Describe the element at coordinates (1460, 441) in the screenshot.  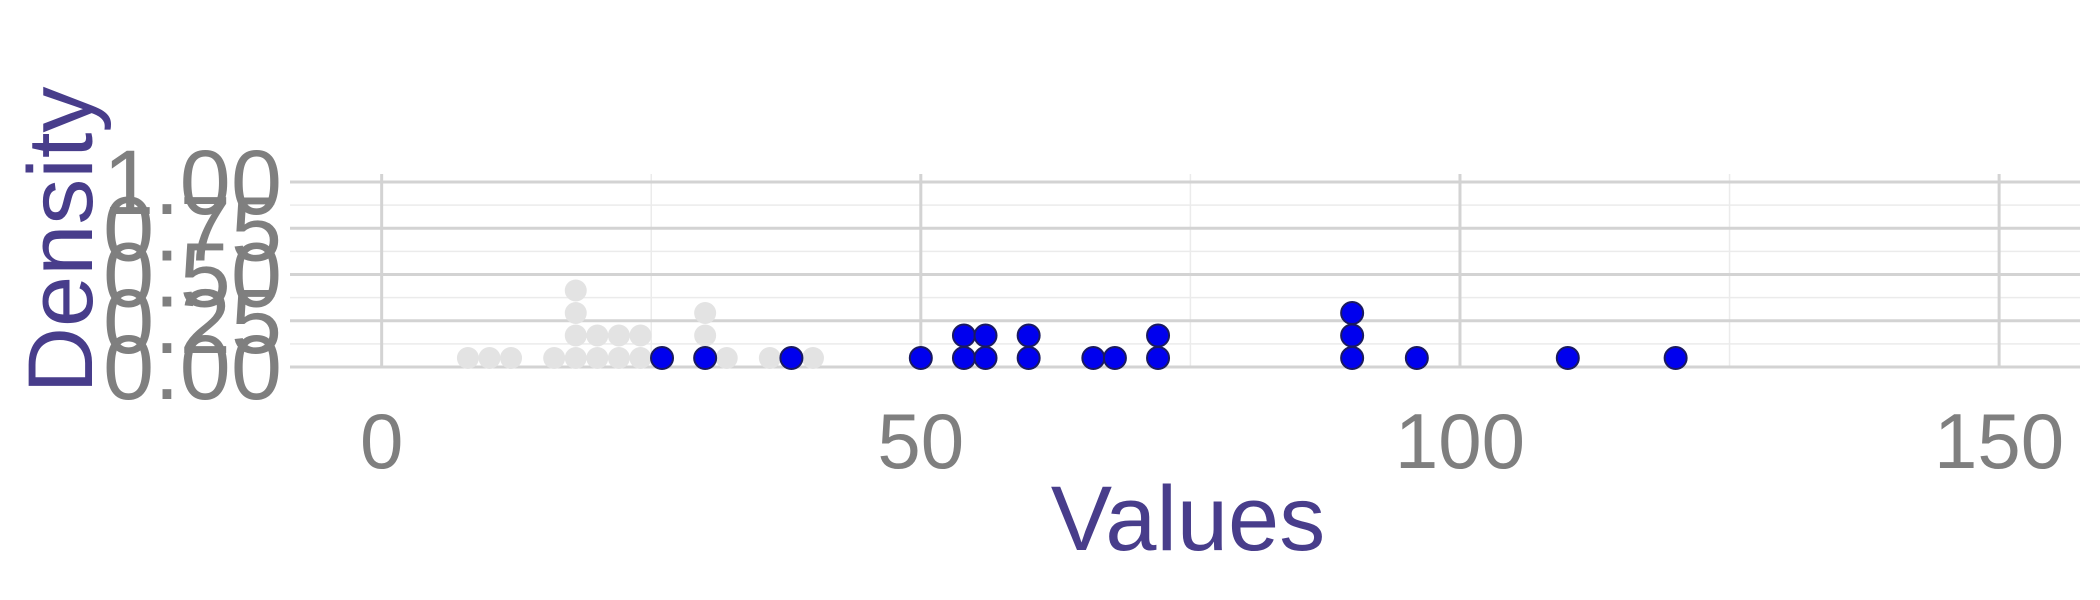
I see `x-tick-label: 100` at that location.